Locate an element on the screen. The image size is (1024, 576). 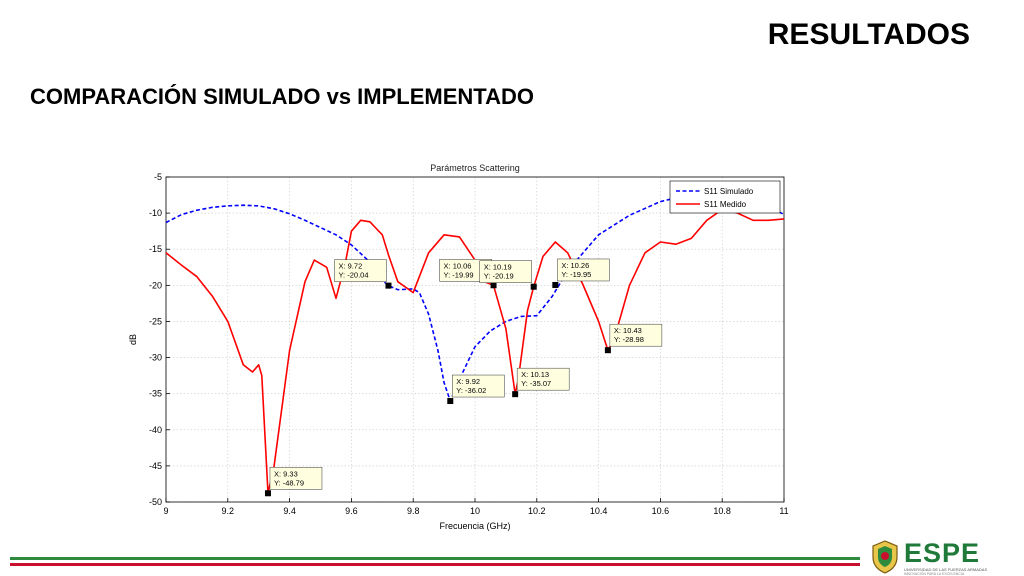
y-tick-label: -15 is located at coordinates (155, 249).